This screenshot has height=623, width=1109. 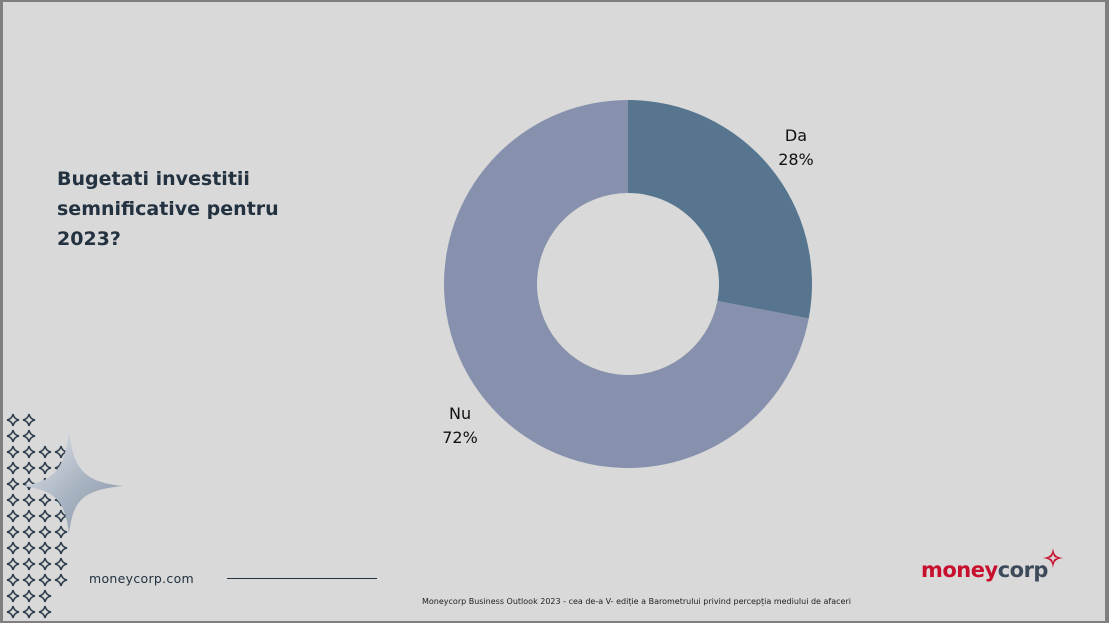 What do you see at coordinates (460, 413) in the screenshot?
I see `slice-category-label: Nu` at bounding box center [460, 413].